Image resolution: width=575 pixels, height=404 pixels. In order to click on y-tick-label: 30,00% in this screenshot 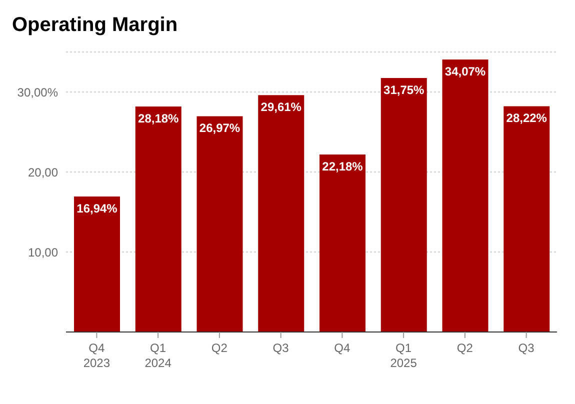, I will do `click(37, 92)`.